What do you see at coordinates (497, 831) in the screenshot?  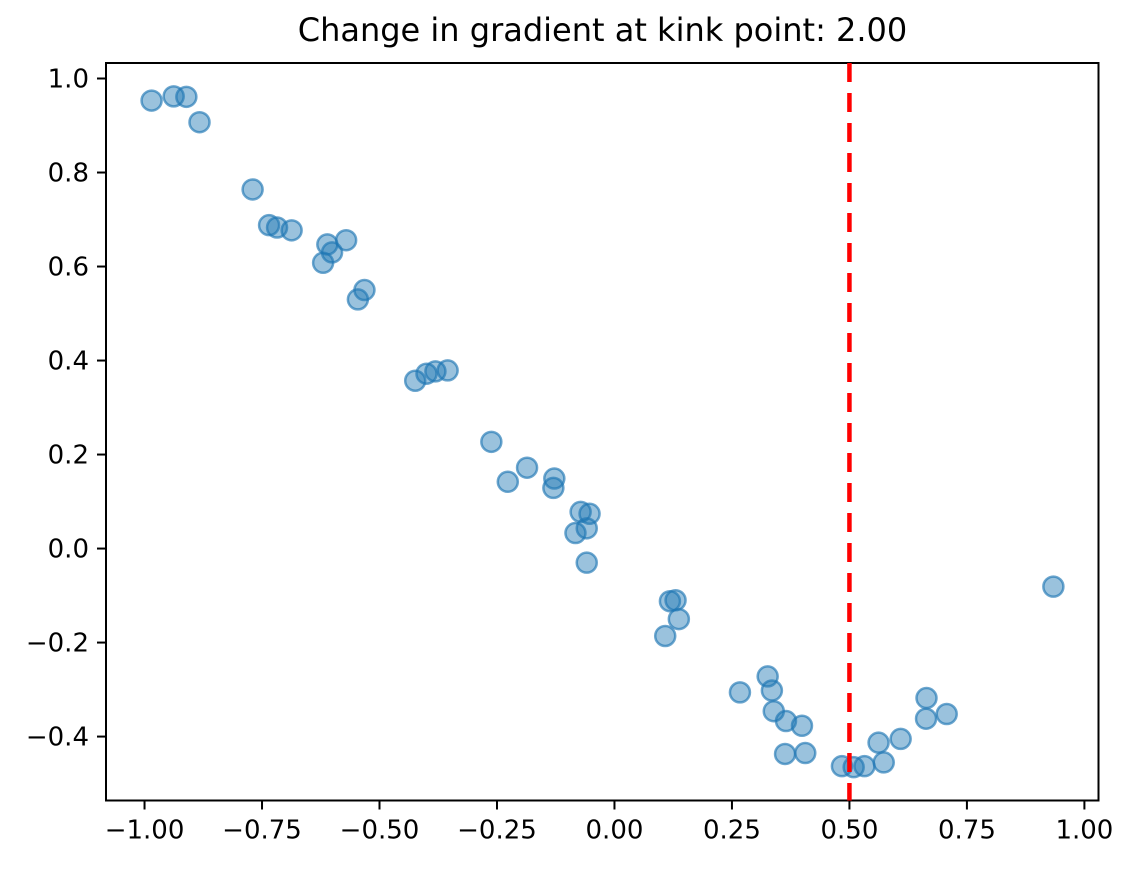 I see `x-tick-label: −0.25` at bounding box center [497, 831].